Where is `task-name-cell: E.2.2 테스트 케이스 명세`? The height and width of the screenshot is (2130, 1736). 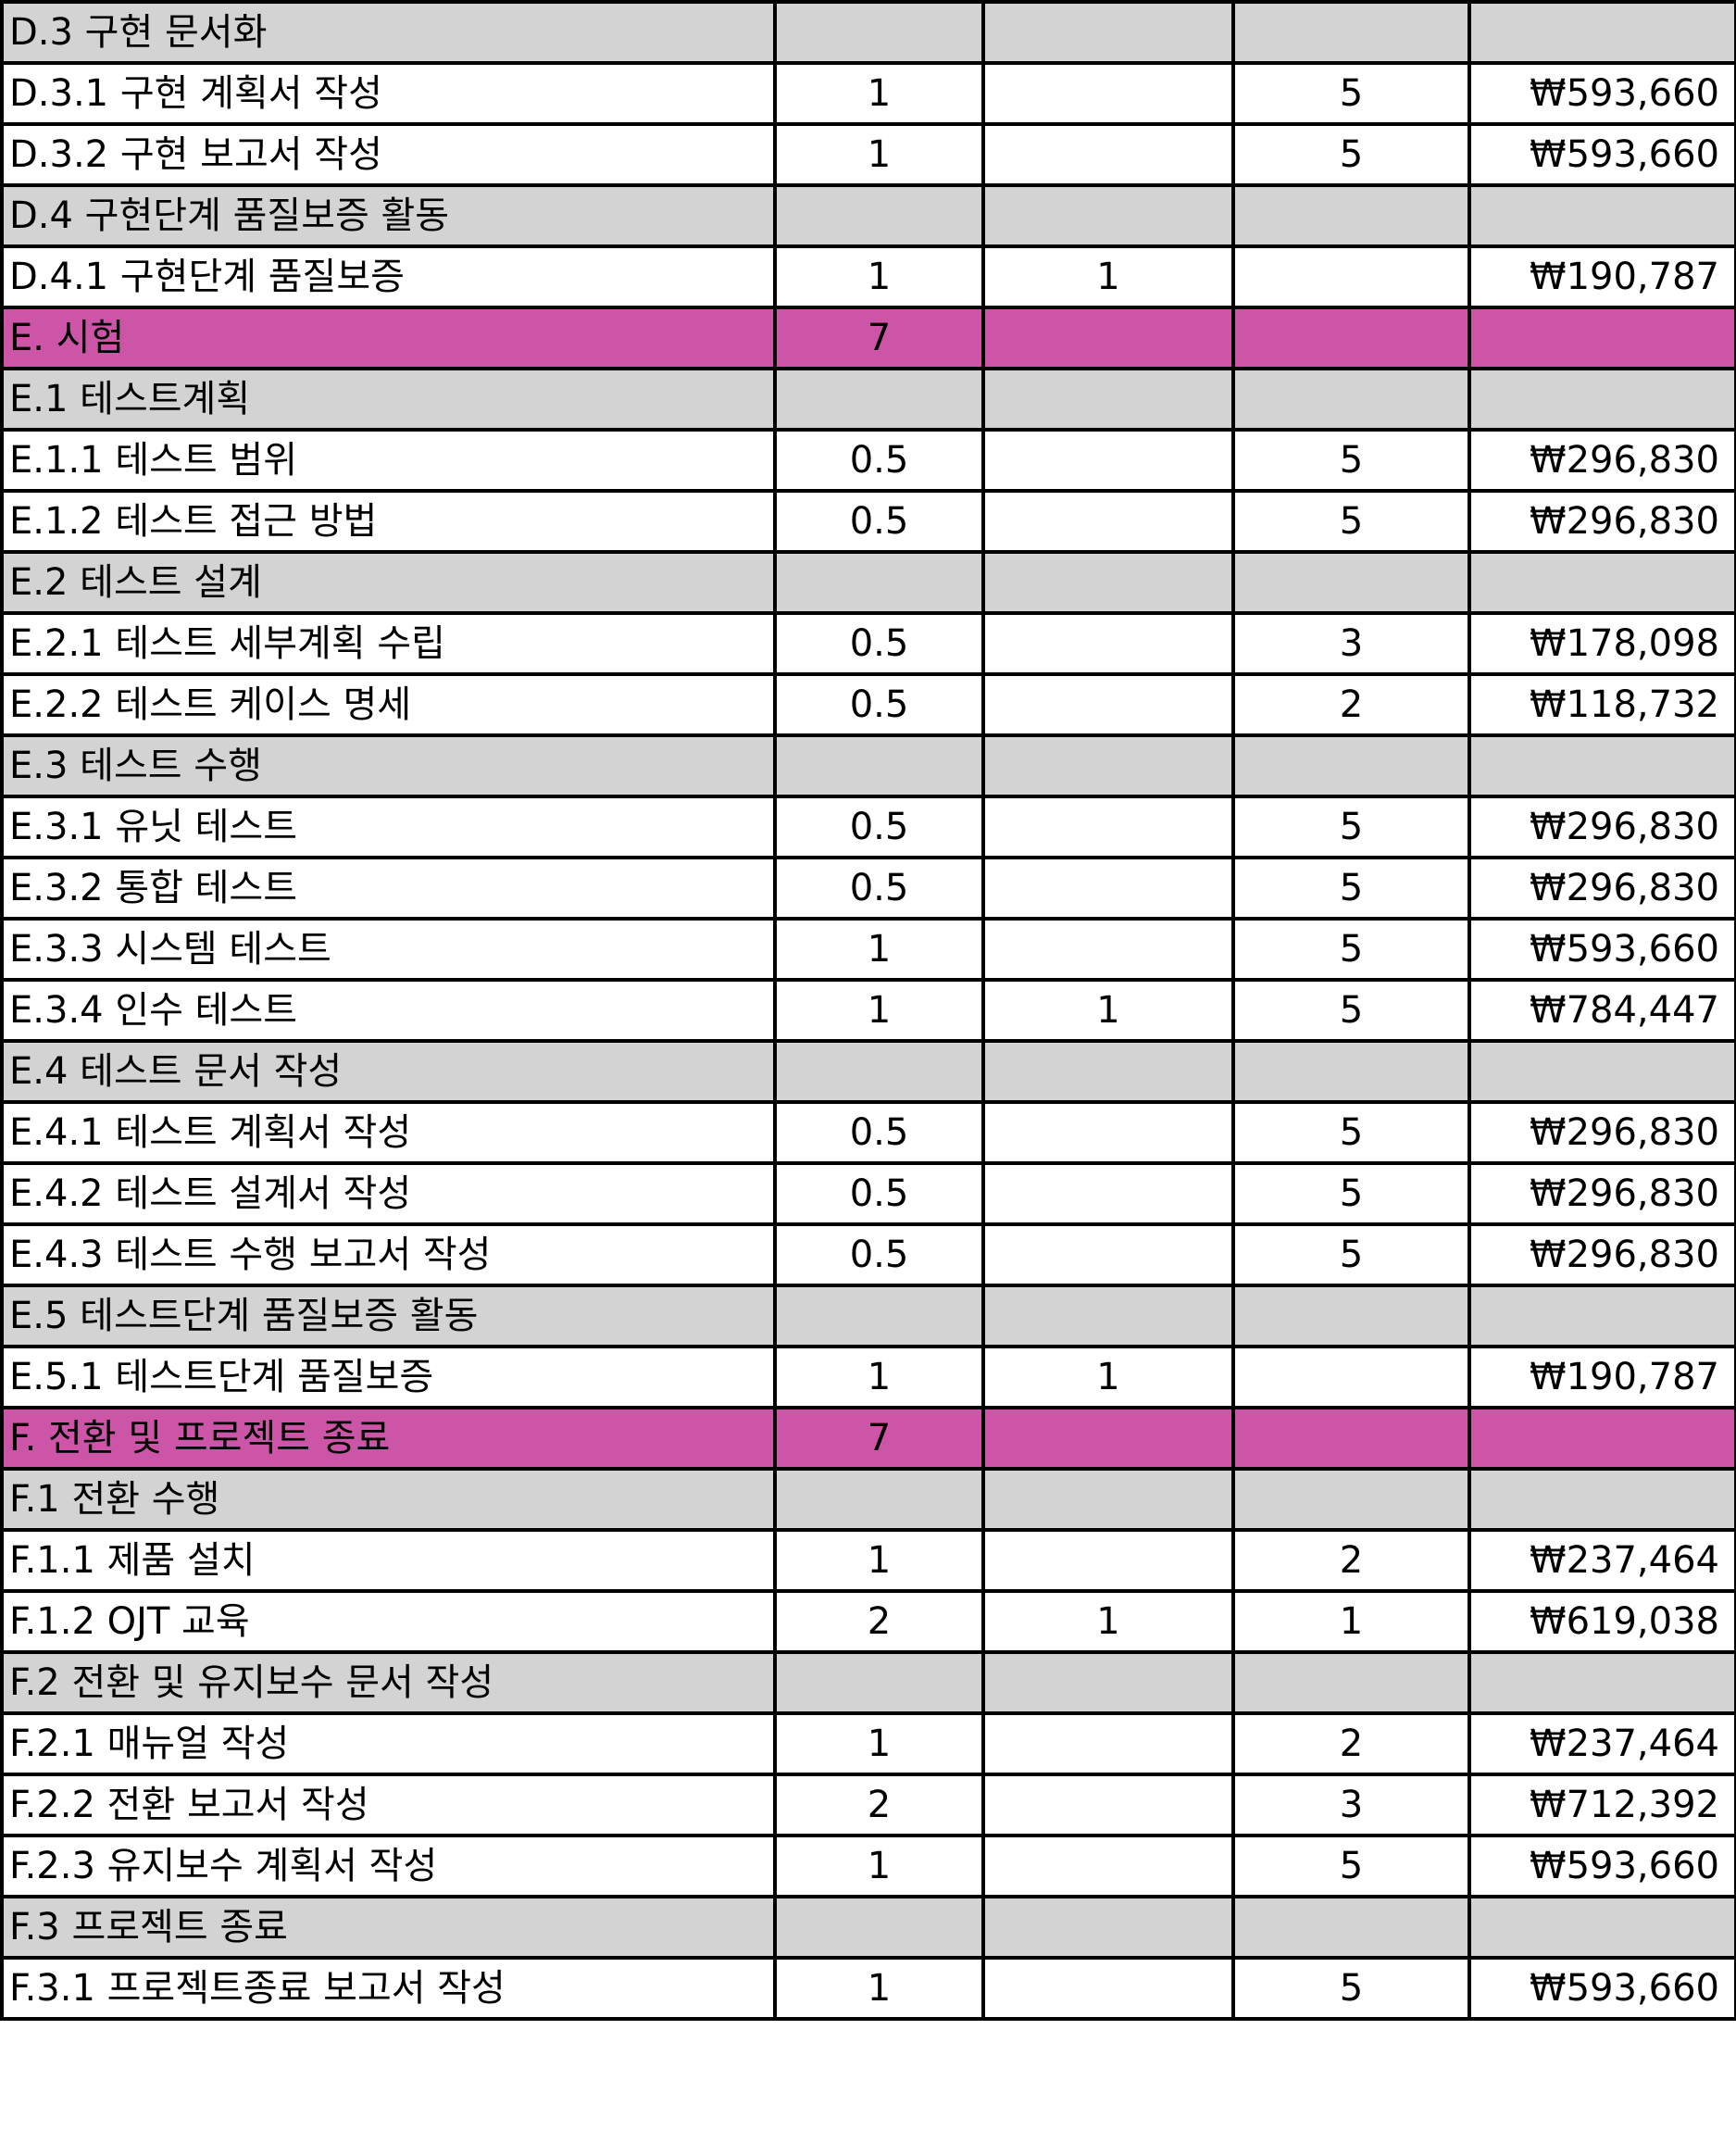 task-name-cell: E.2.2 테스트 케이스 명세 is located at coordinates (388, 704).